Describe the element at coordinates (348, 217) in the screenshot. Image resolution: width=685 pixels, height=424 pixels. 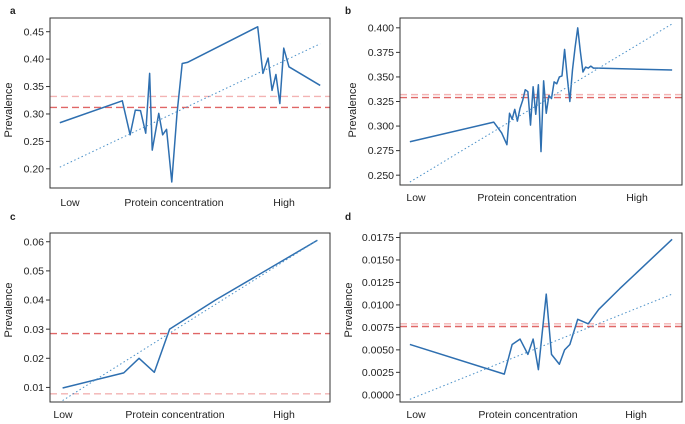
I see `panel-letter: d` at that location.